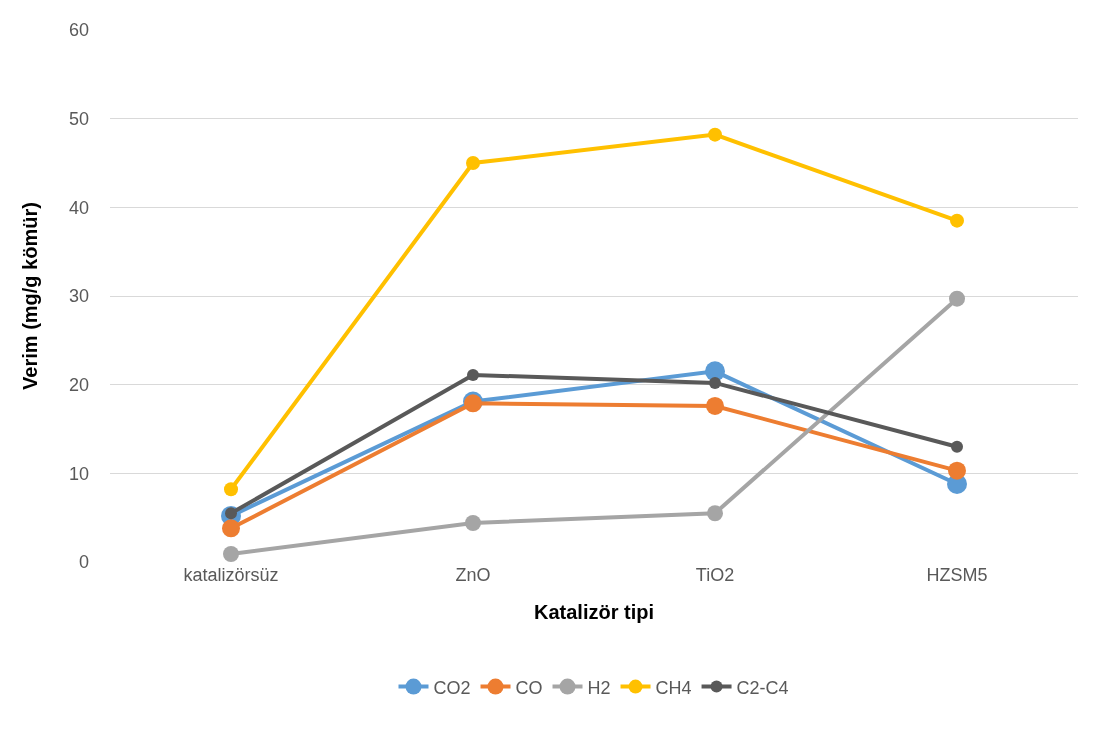  Describe the element at coordinates (30, 296) in the screenshot. I see `y-axis-title: Verim (mg/g kömür)` at that location.